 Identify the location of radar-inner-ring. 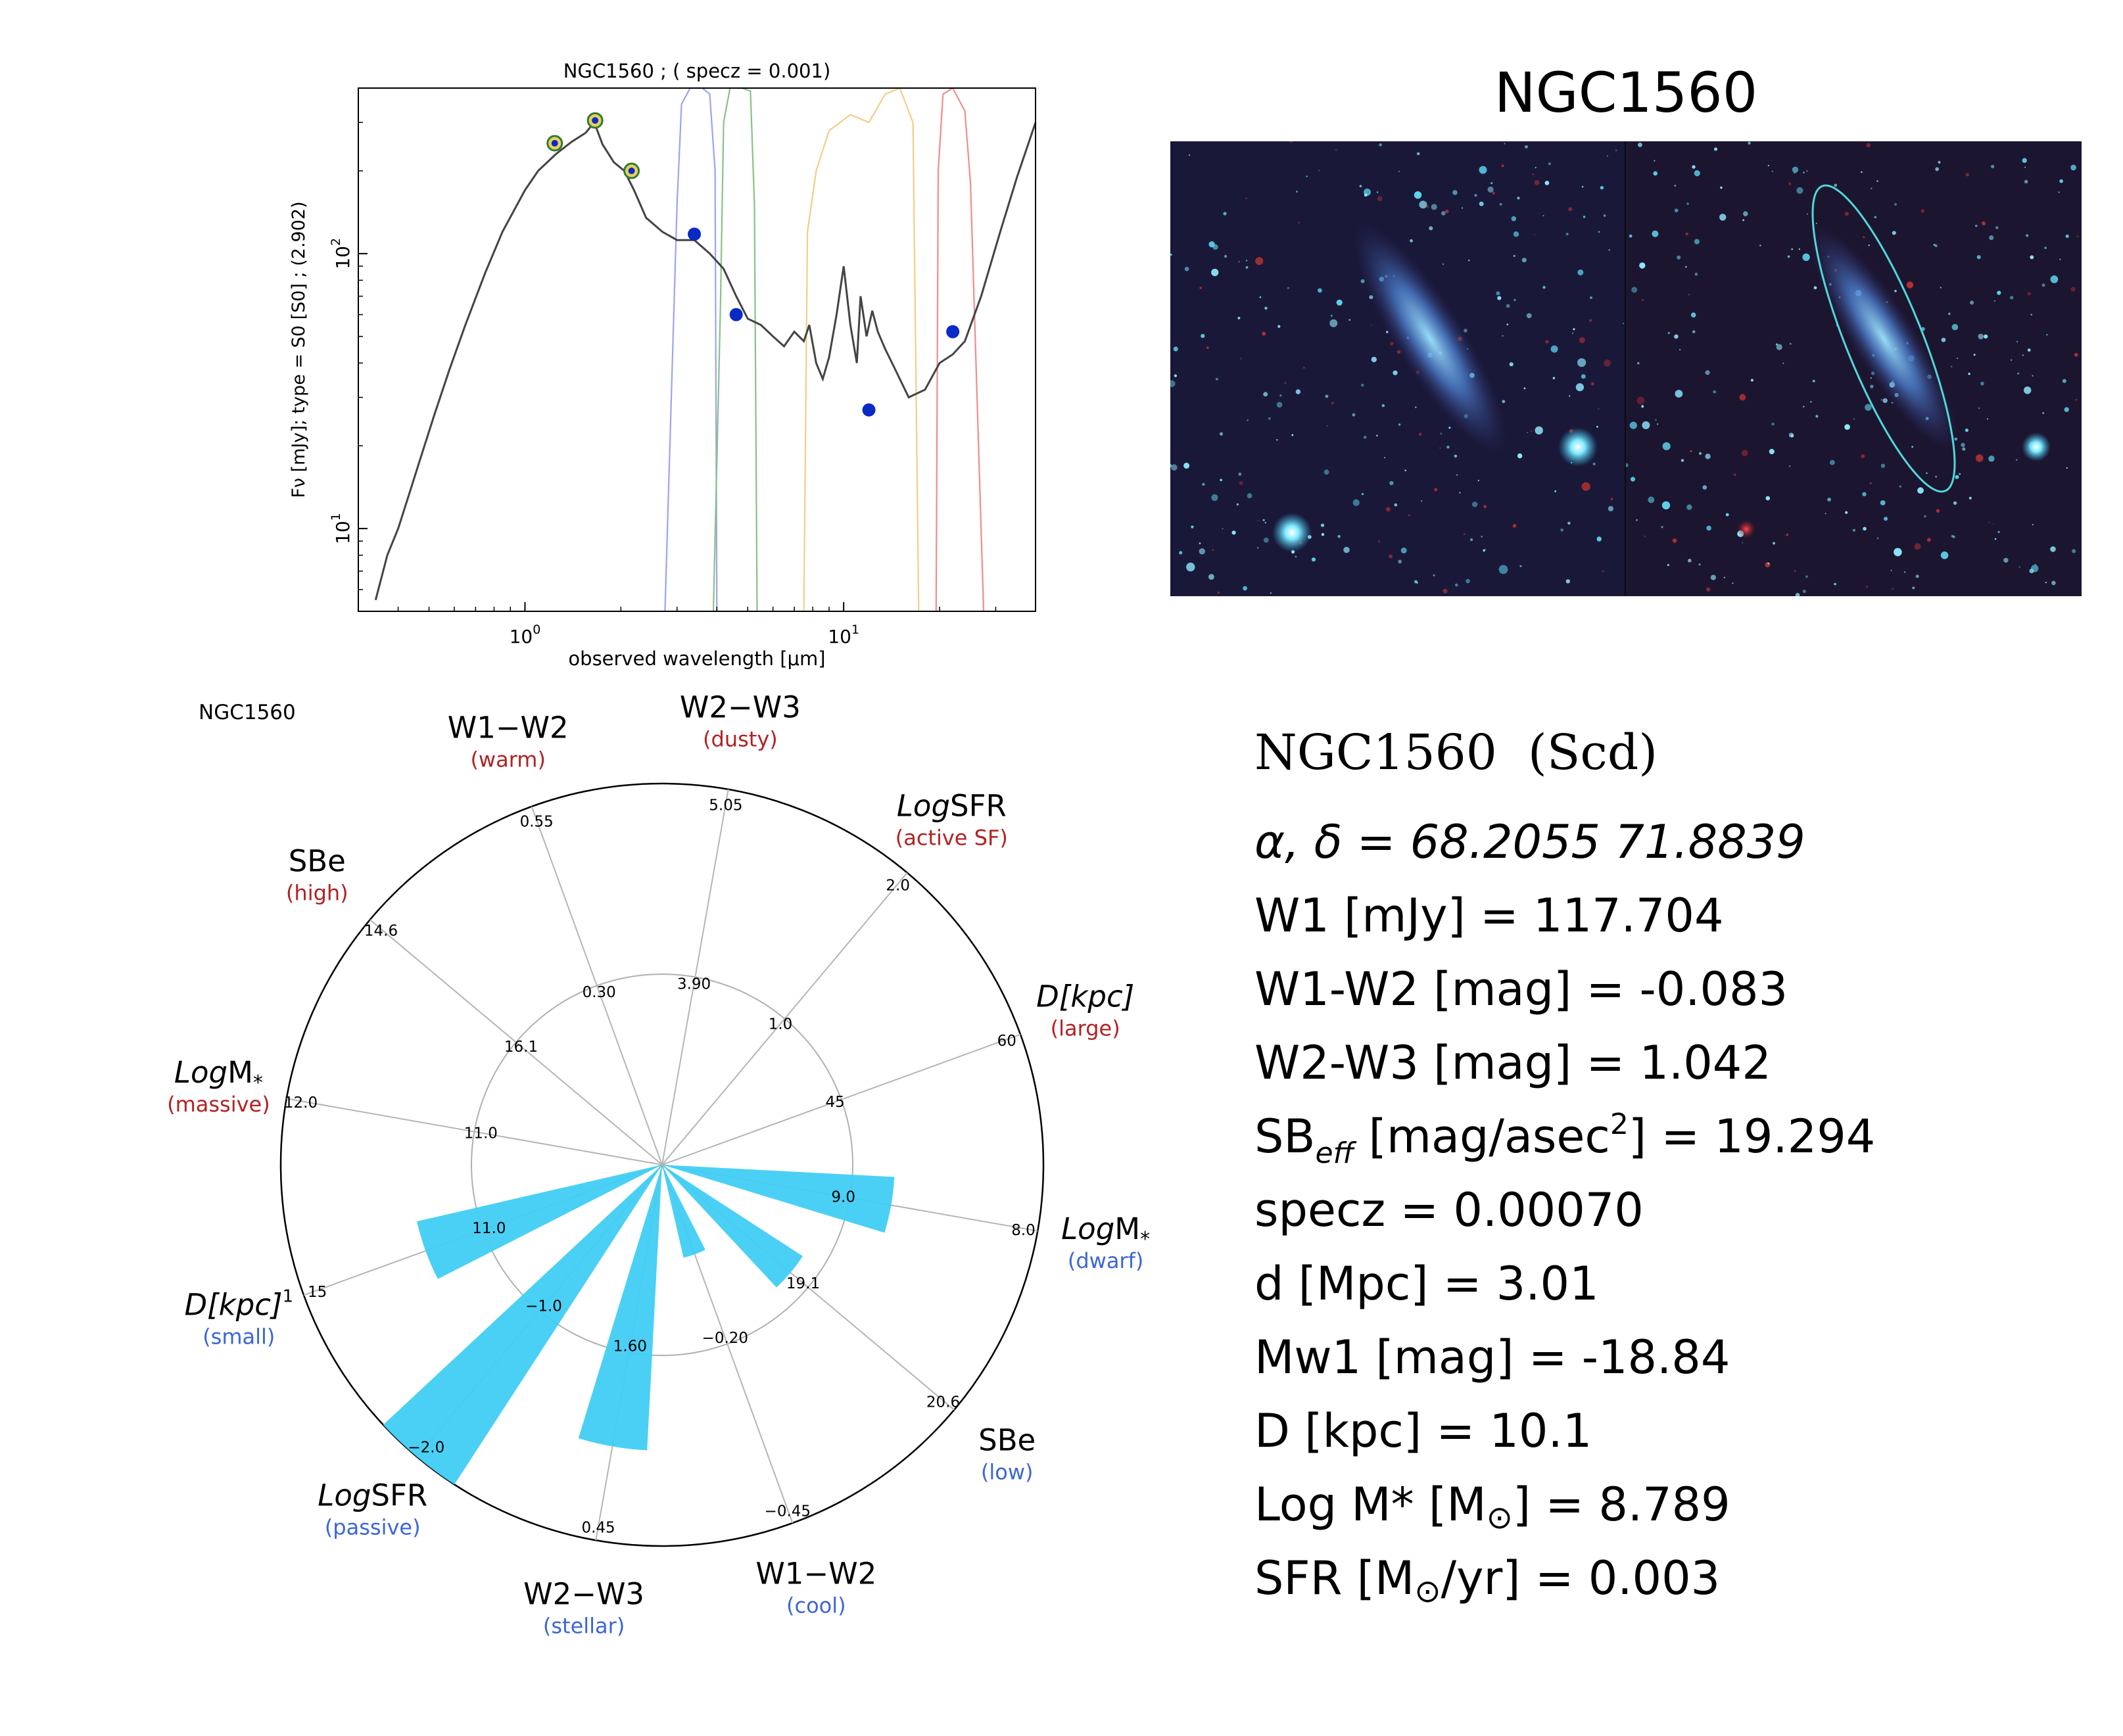
(662, 1165).